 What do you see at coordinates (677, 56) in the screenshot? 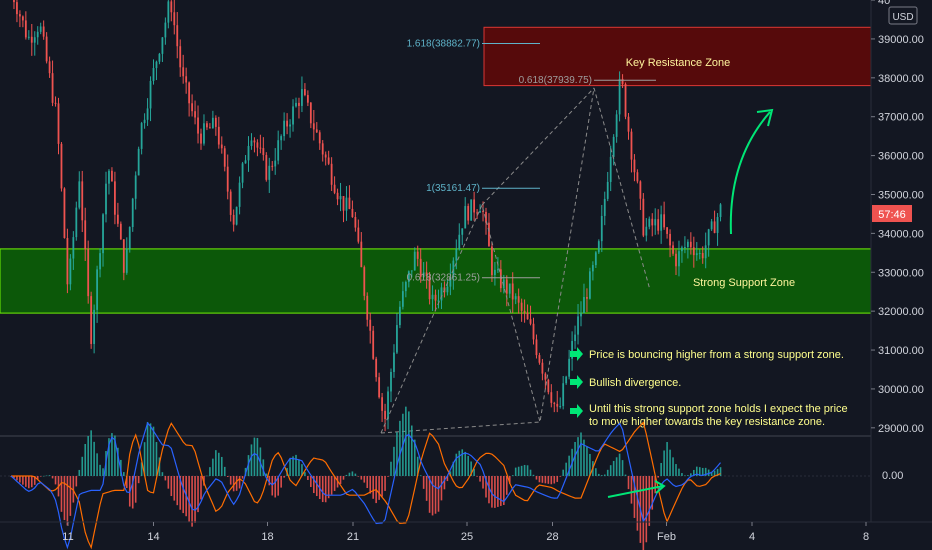
I see `key-resistance-zone` at bounding box center [677, 56].